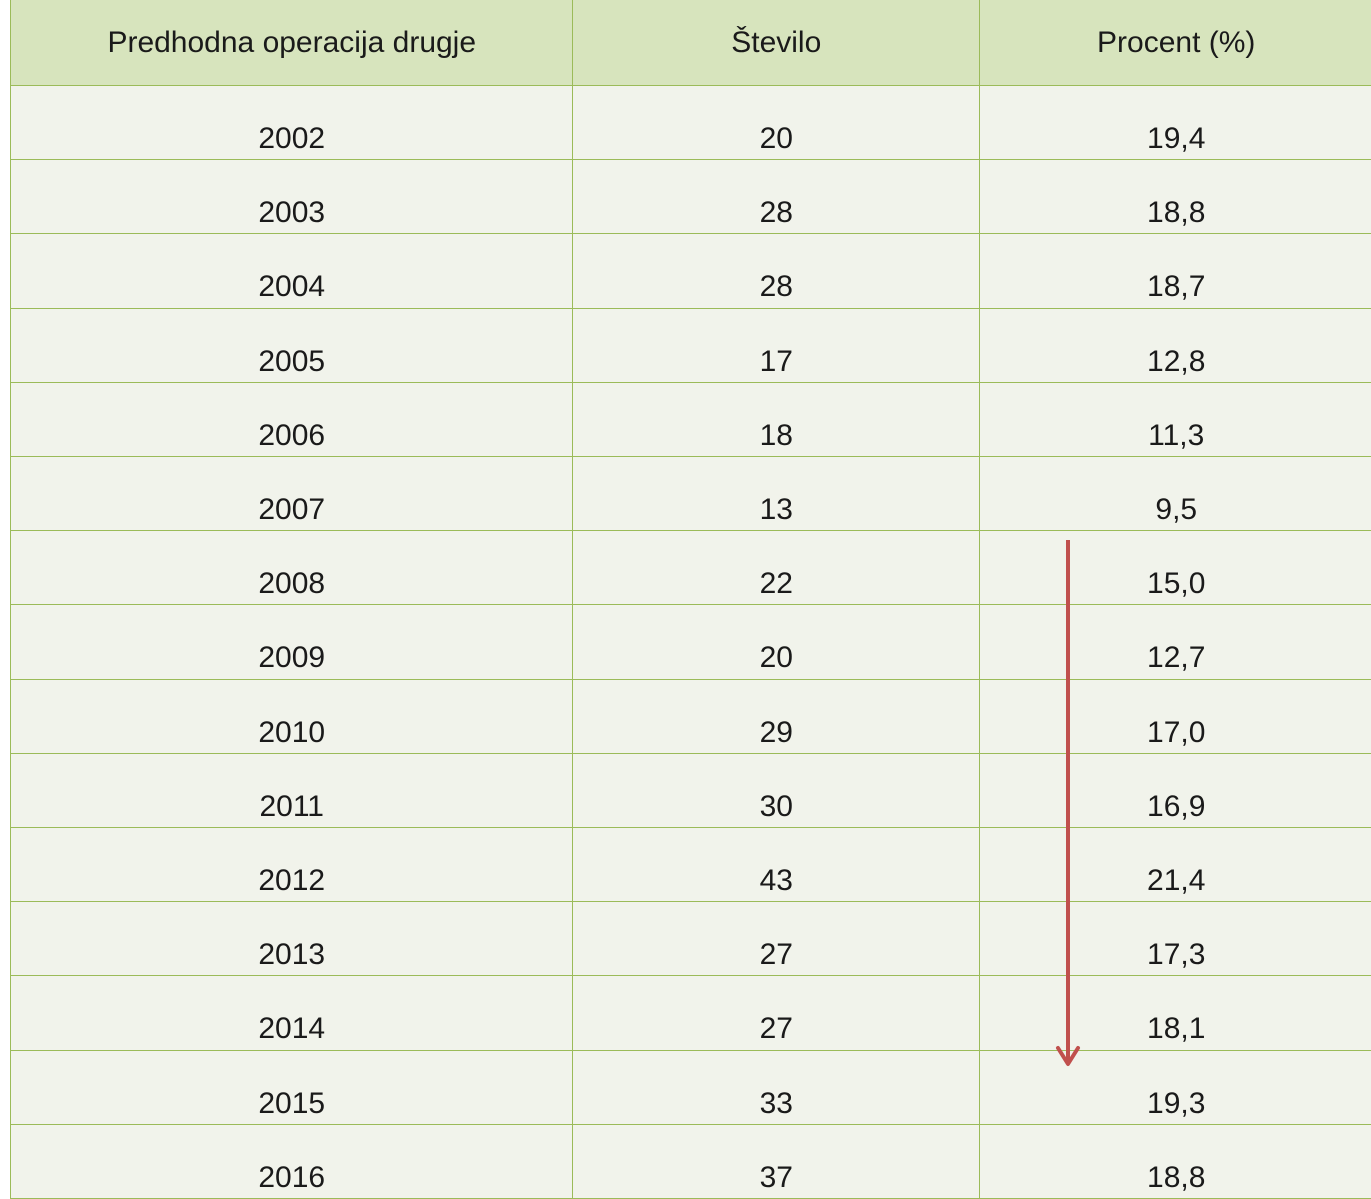 The image size is (1371, 1199). Describe the element at coordinates (776, 509) in the screenshot. I see `cell-text: 13` at that location.